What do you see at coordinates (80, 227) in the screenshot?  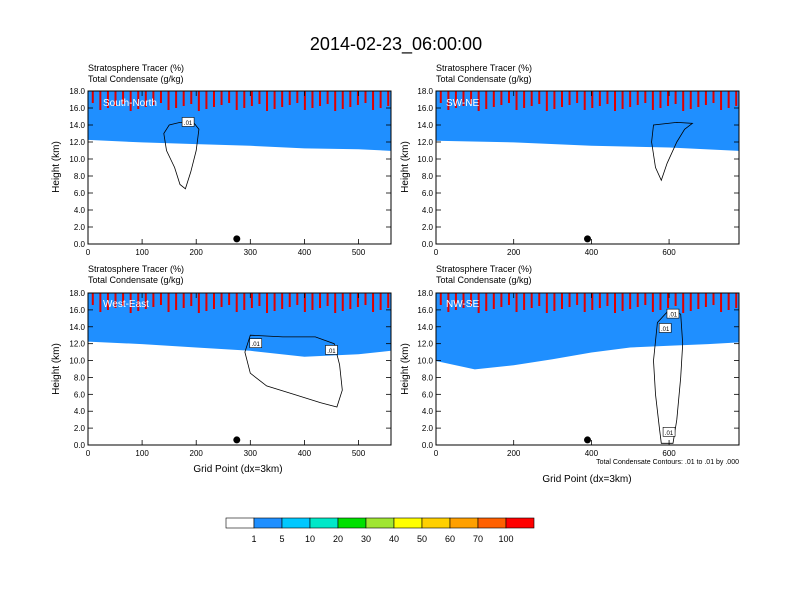 I see `y-tick-label: 2.0` at bounding box center [80, 227].